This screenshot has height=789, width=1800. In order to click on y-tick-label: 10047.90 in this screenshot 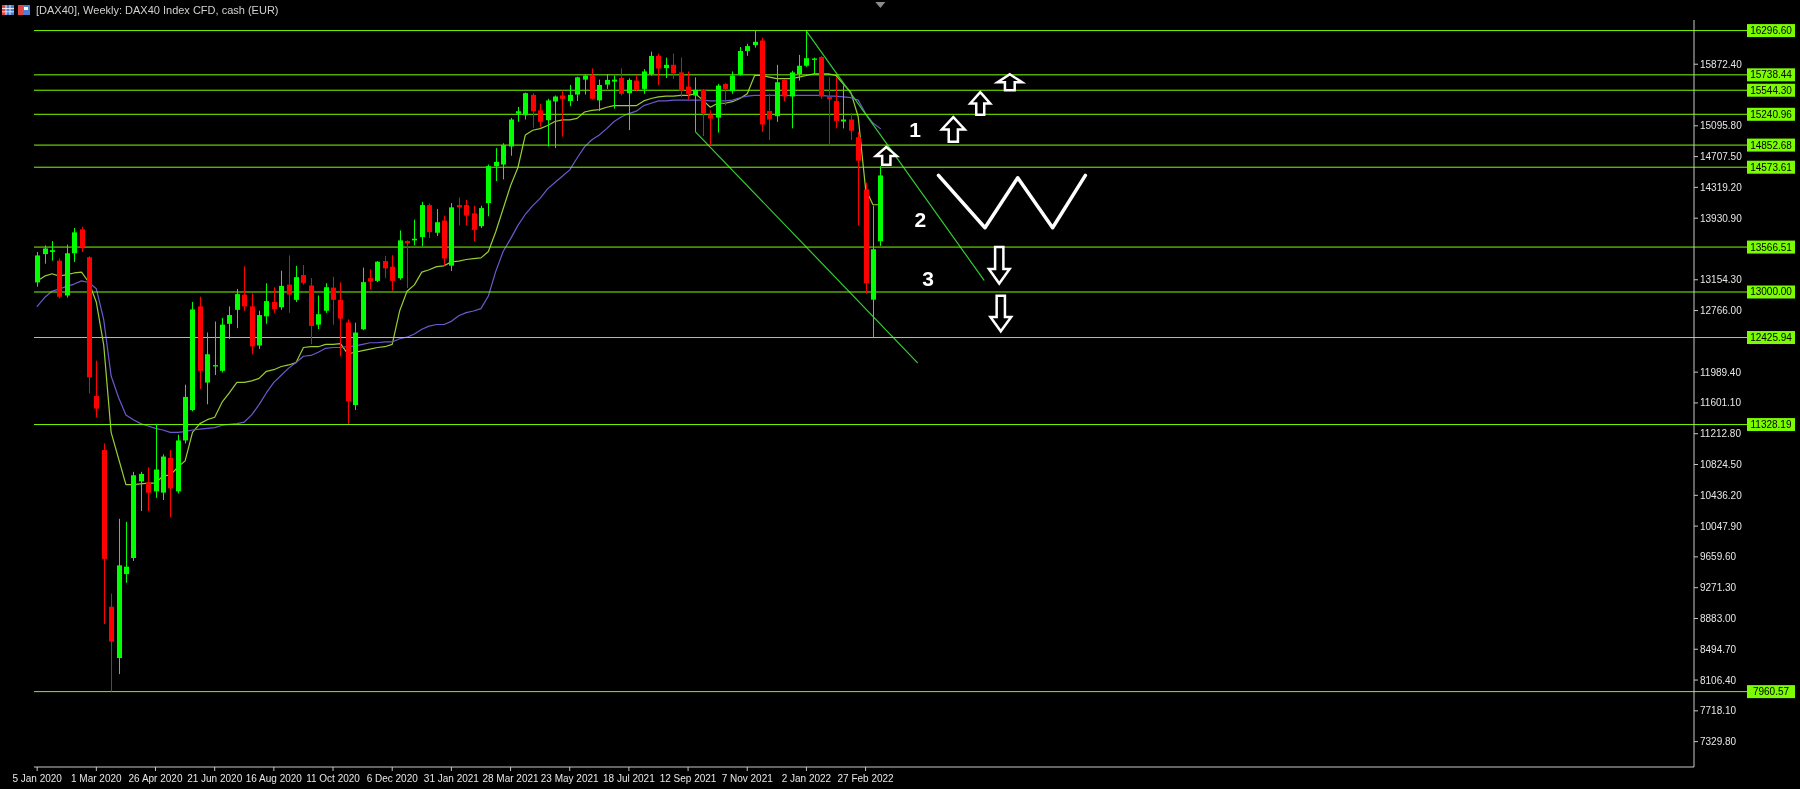, I will do `click(1721, 526)`.